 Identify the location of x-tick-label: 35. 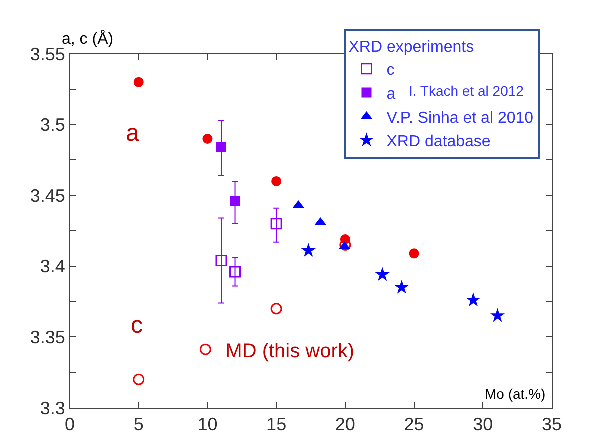
(552, 424).